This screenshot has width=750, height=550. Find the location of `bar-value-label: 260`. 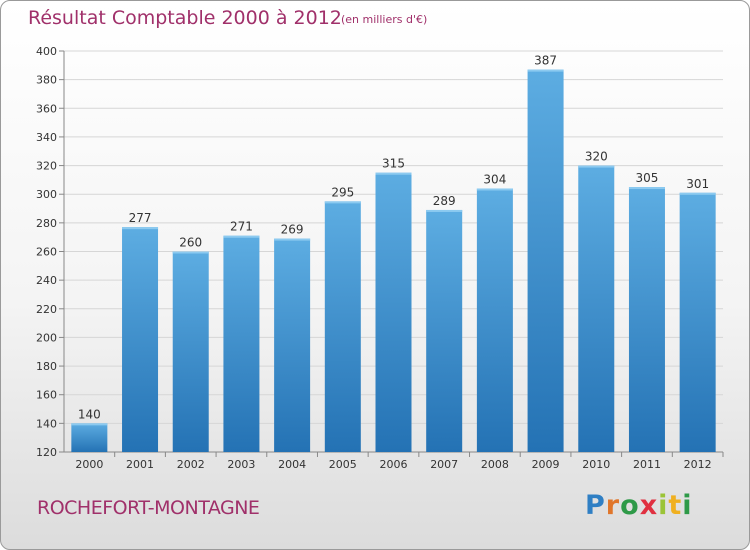

bar-value-label: 260 is located at coordinates (190, 243).